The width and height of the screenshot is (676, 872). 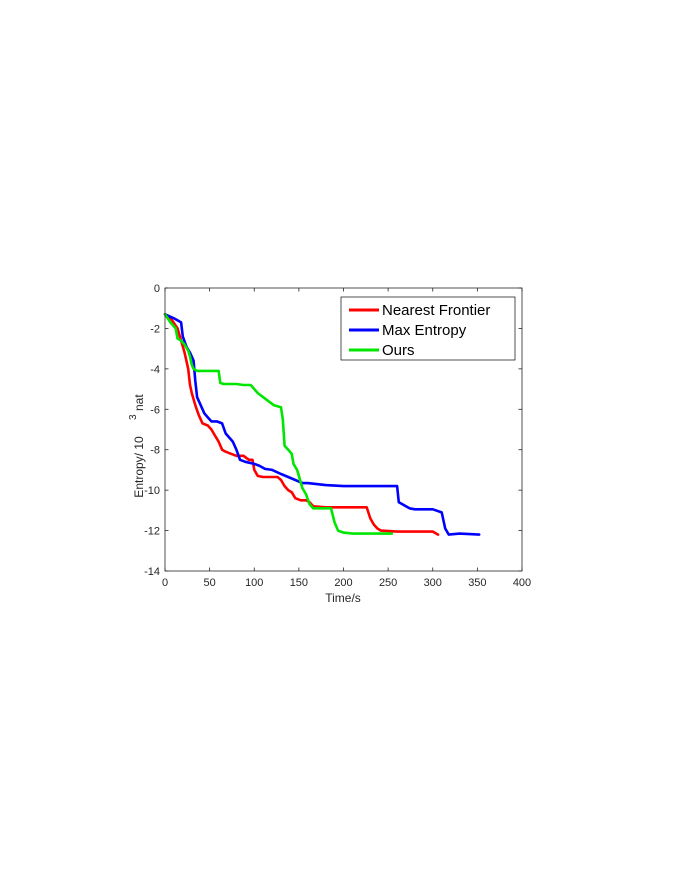 I want to click on x-tick-label-200: 200, so click(x=343, y=583).